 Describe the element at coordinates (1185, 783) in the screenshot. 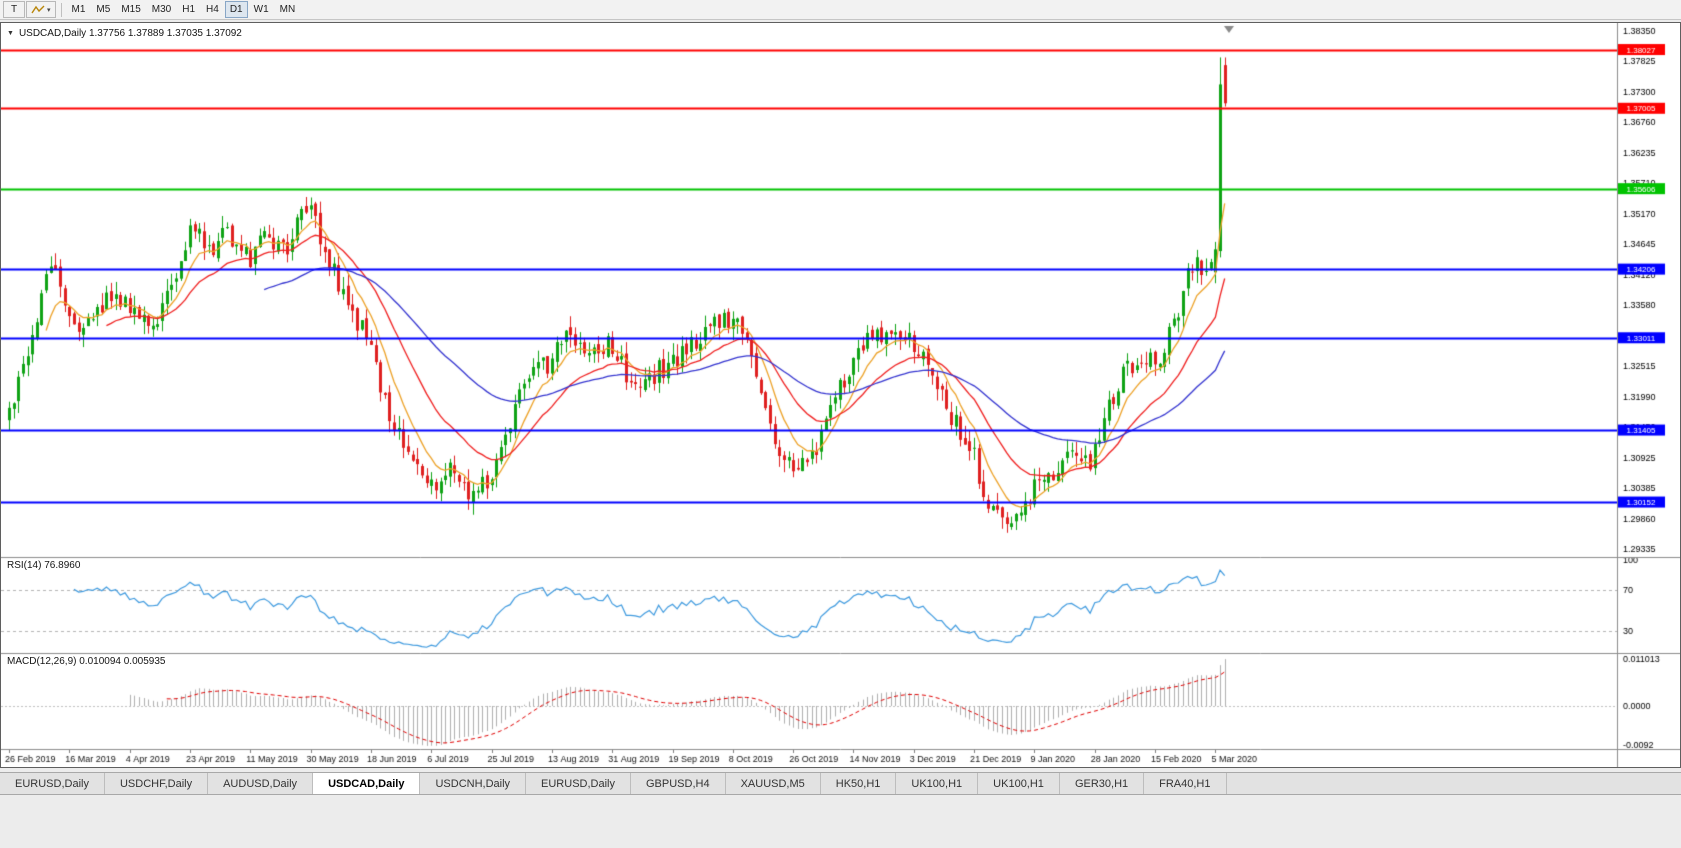

I see `chart-tab-fra40-h1: FRA40,H1` at that location.